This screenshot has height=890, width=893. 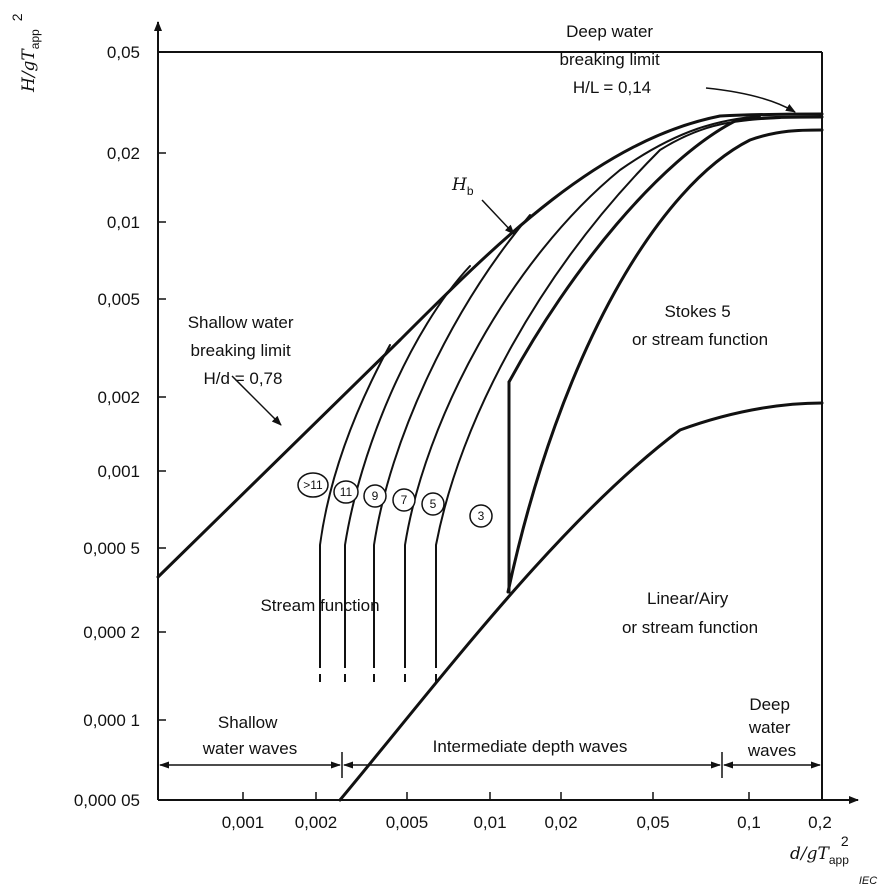 I want to click on hb-label: Hb, so click(x=462, y=186).